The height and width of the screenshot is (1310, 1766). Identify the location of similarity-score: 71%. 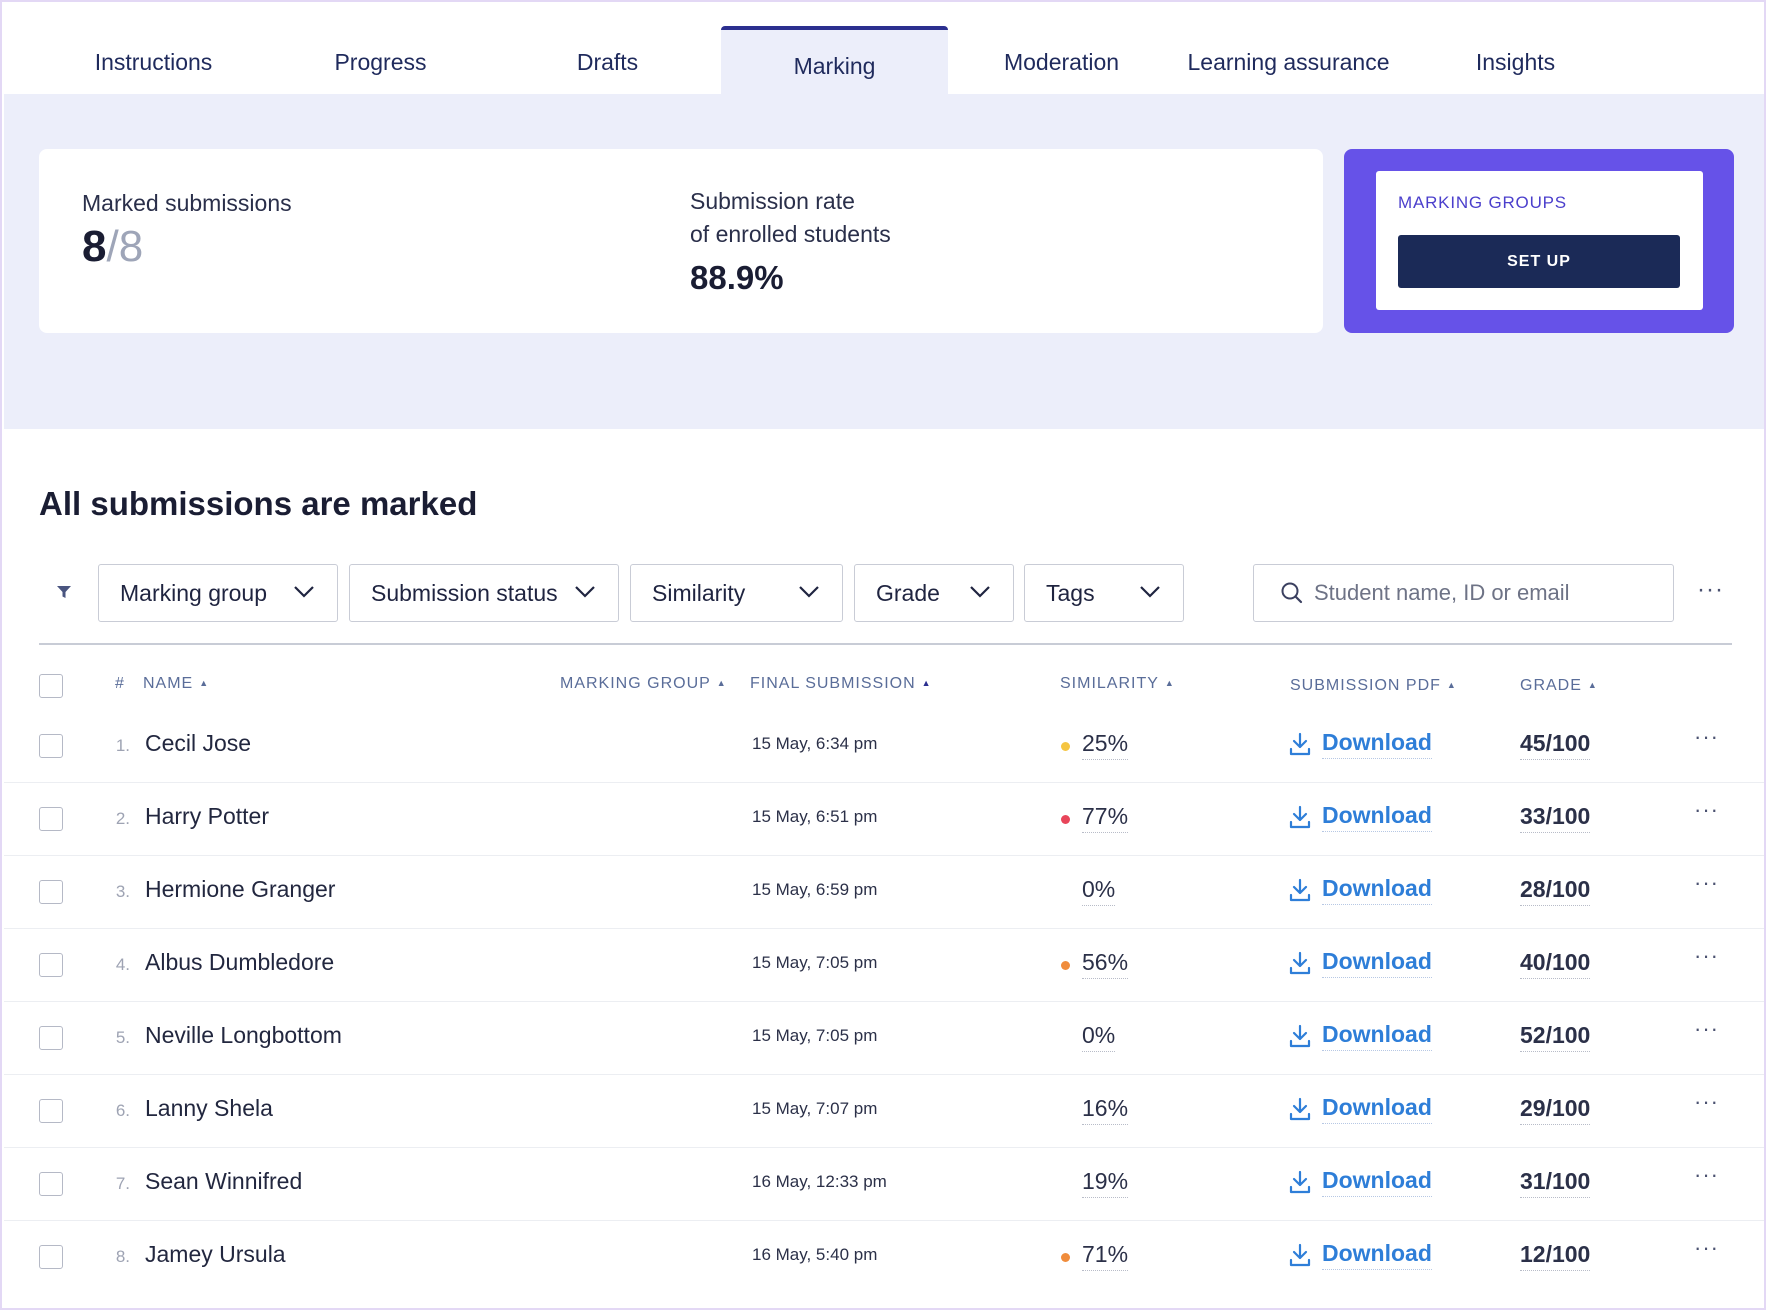
(1105, 1256).